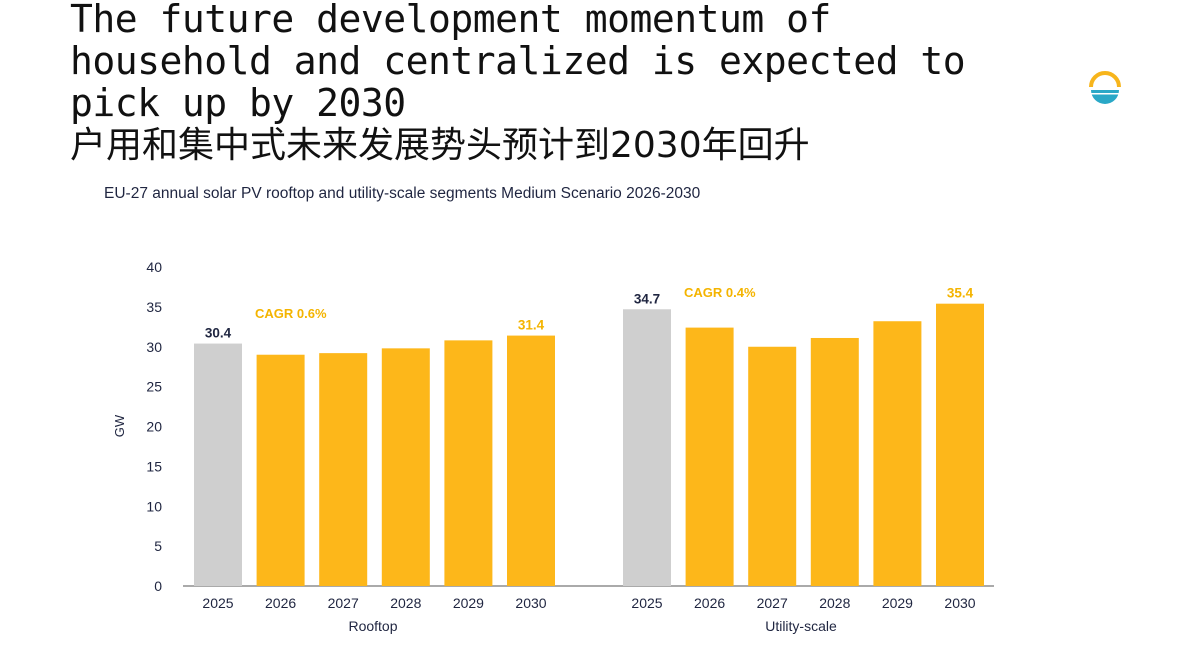  Describe the element at coordinates (154, 267) in the screenshot. I see `y-tick-label: 40` at that location.